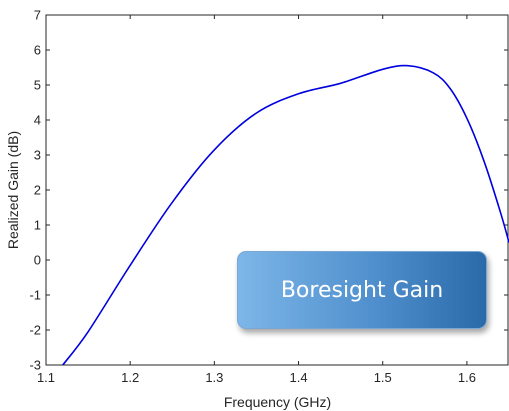 The height and width of the screenshot is (411, 509). I want to click on x-tick-label: 1.3, so click(214, 377).